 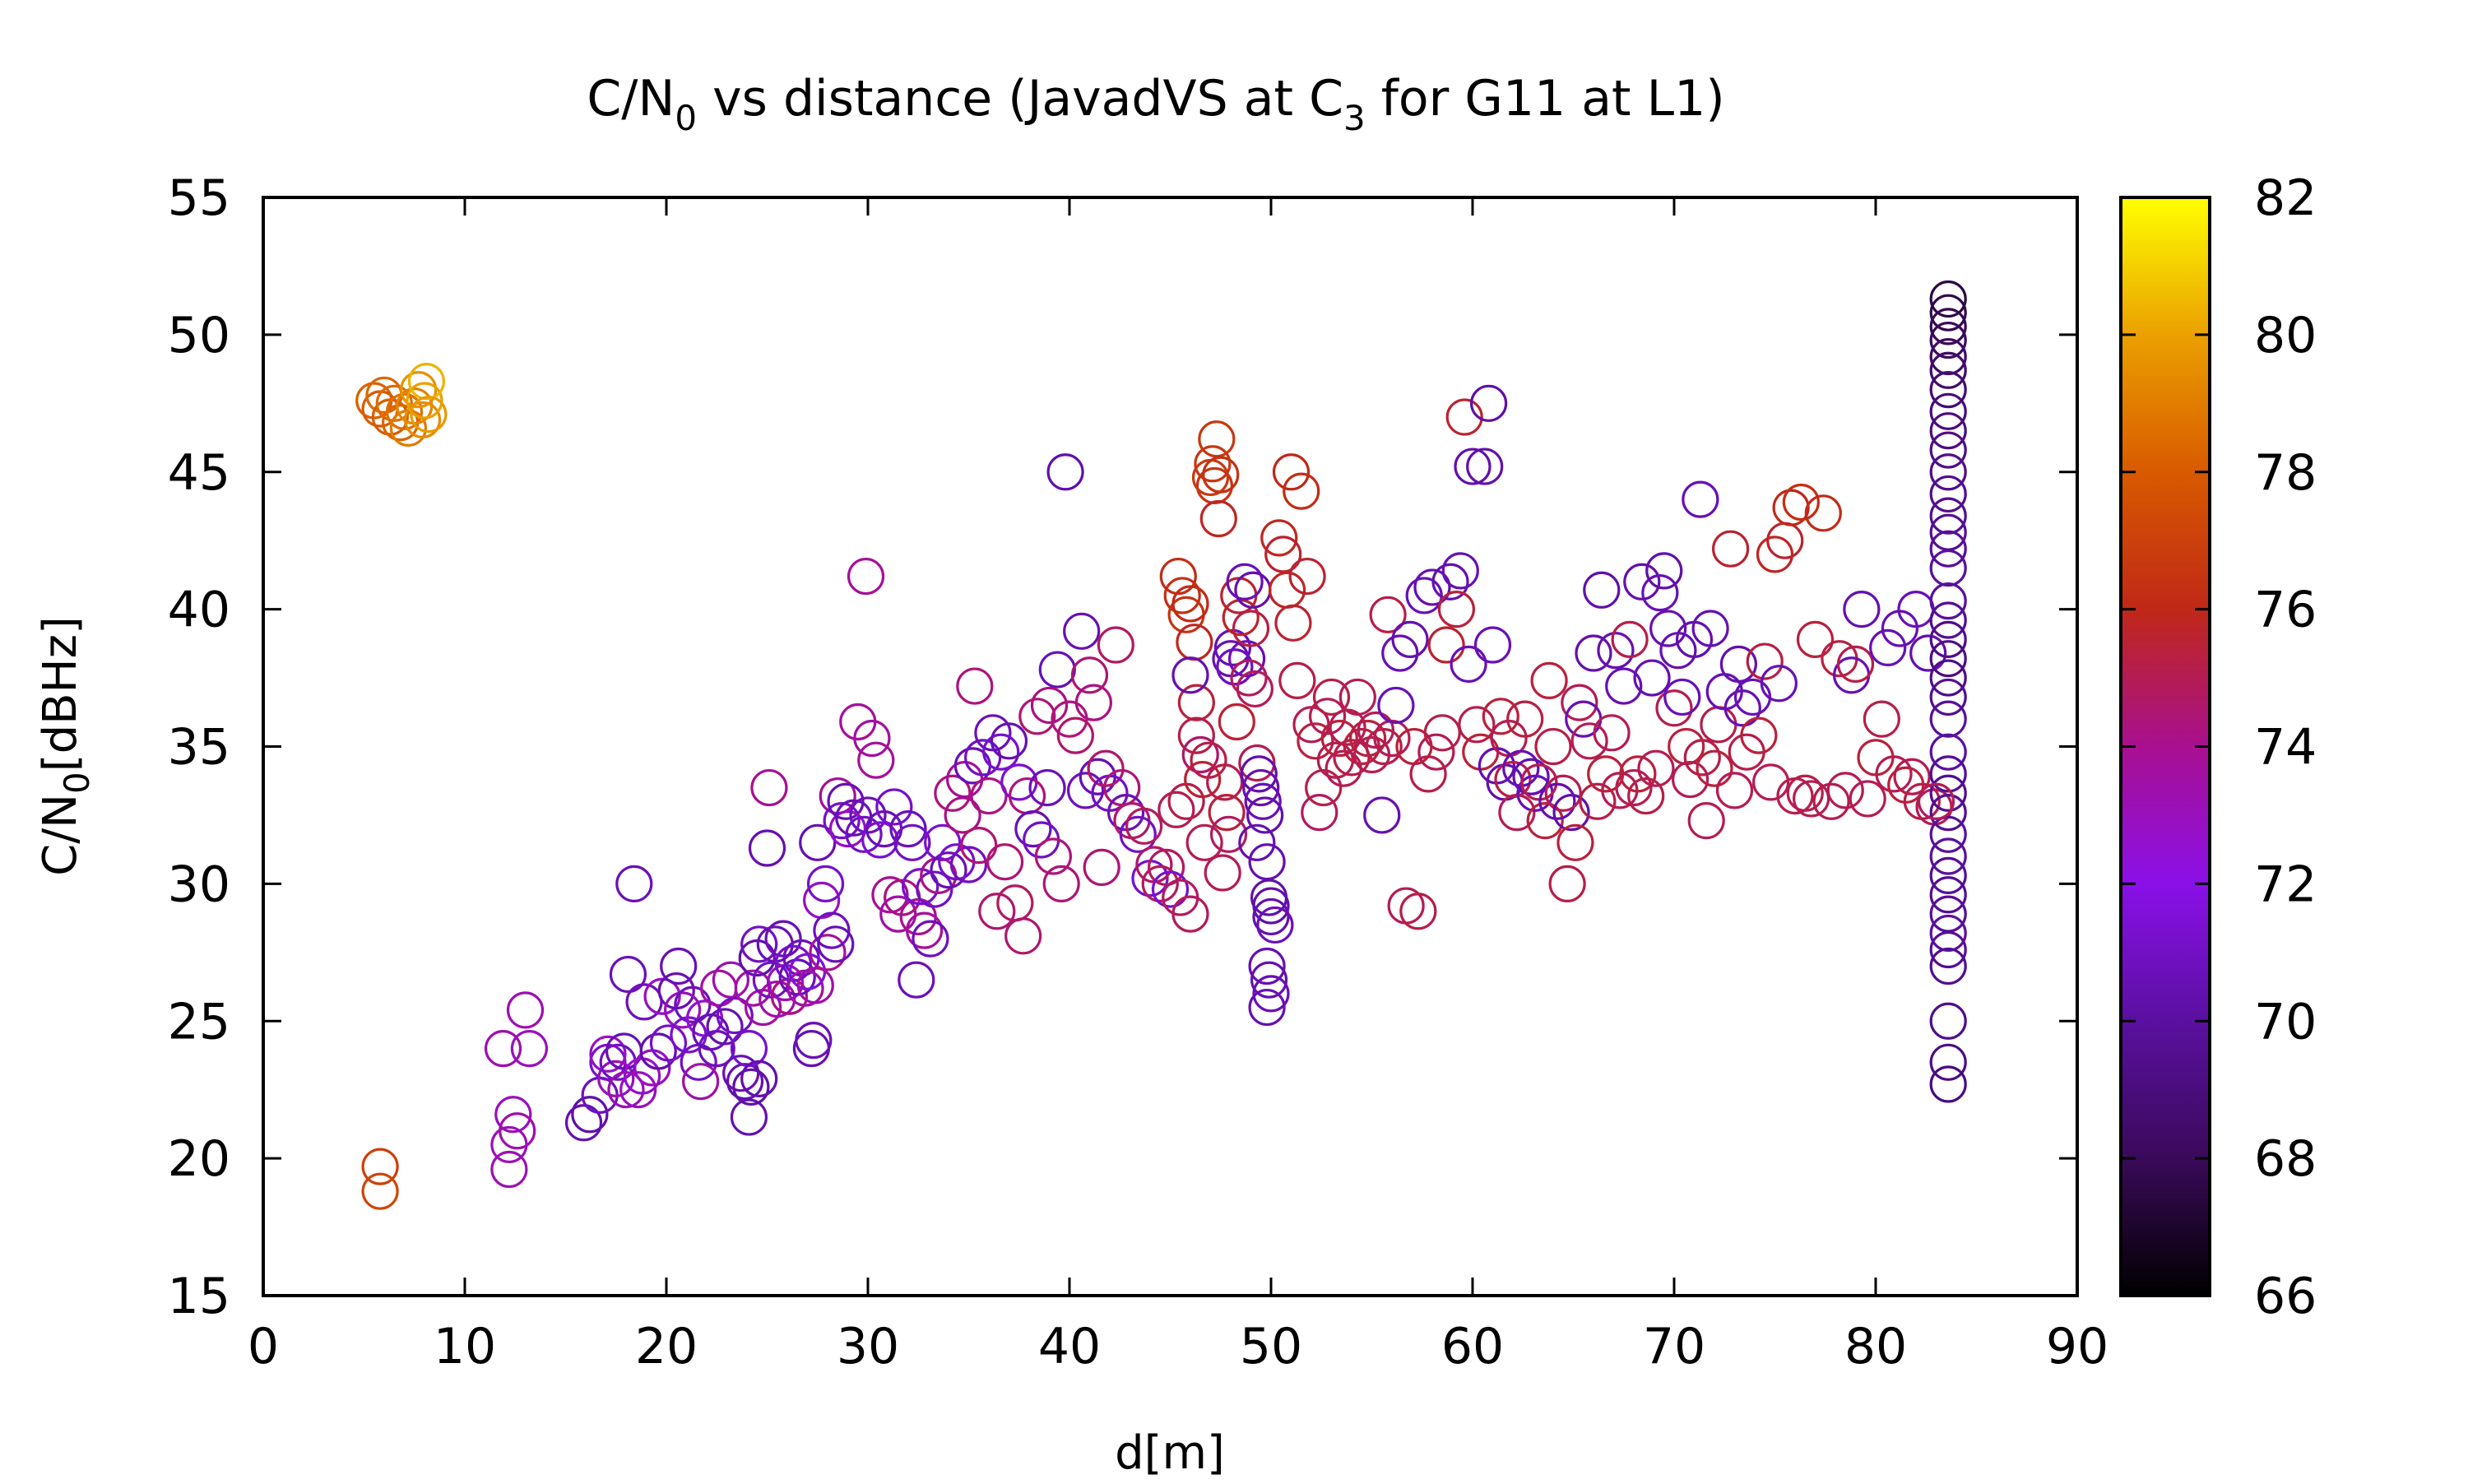 What do you see at coordinates (199, 1159) in the screenshot?
I see `y-tick-label: 20` at bounding box center [199, 1159].